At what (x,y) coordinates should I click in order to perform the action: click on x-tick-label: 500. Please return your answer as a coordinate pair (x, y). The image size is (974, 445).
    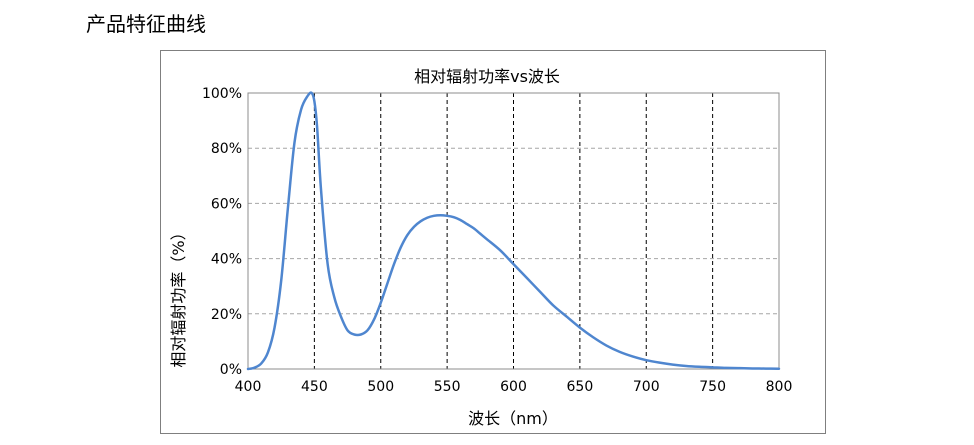
    Looking at the image, I should click on (380, 387).